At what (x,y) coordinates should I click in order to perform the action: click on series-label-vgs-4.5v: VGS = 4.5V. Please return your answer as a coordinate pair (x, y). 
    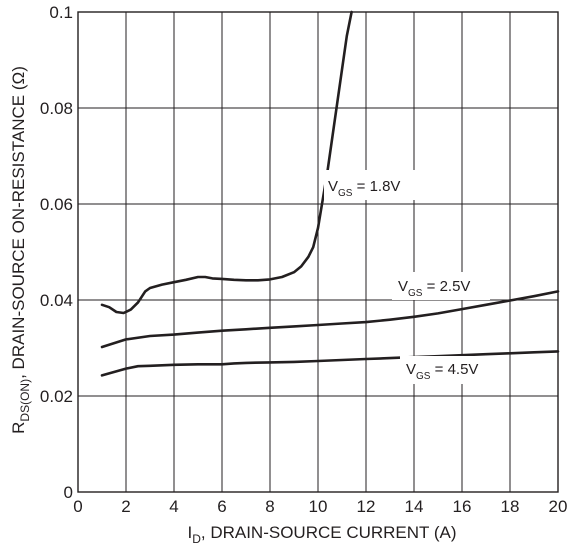
    Looking at the image, I should click on (442, 371).